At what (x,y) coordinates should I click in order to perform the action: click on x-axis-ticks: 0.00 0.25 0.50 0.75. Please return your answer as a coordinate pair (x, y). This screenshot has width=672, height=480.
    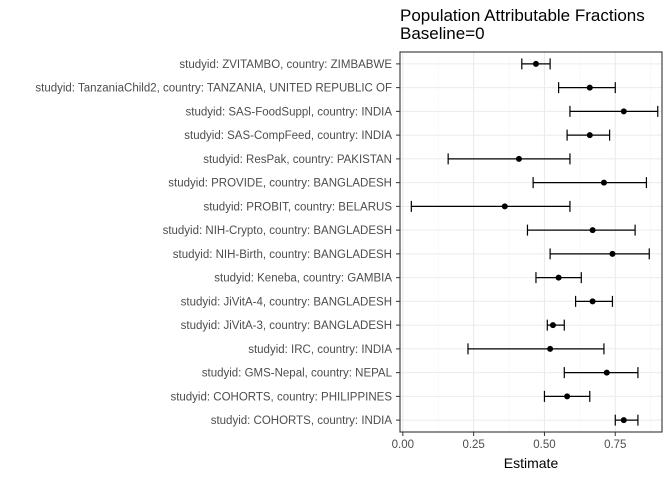
    Looking at the image, I should click on (509, 441).